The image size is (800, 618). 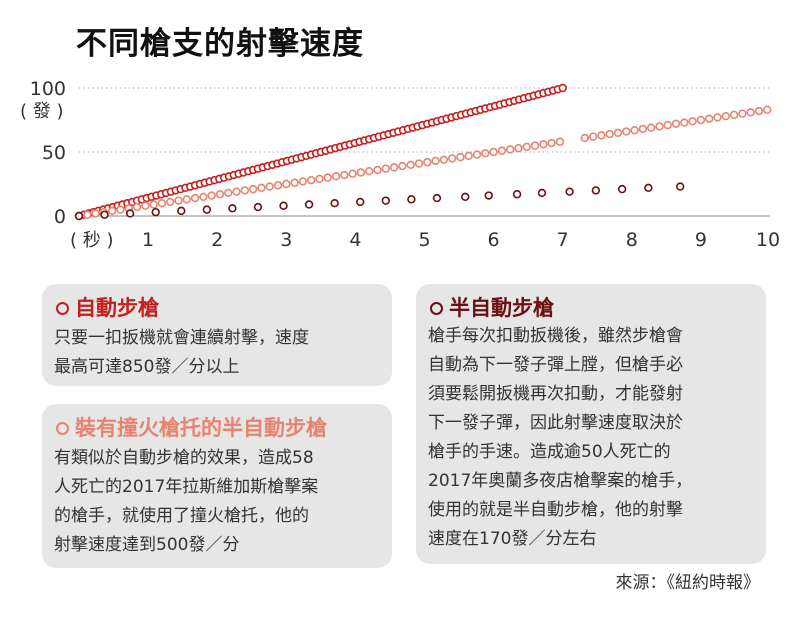 What do you see at coordinates (217, 240) in the screenshot?
I see `x-tick-label: 2` at bounding box center [217, 240].